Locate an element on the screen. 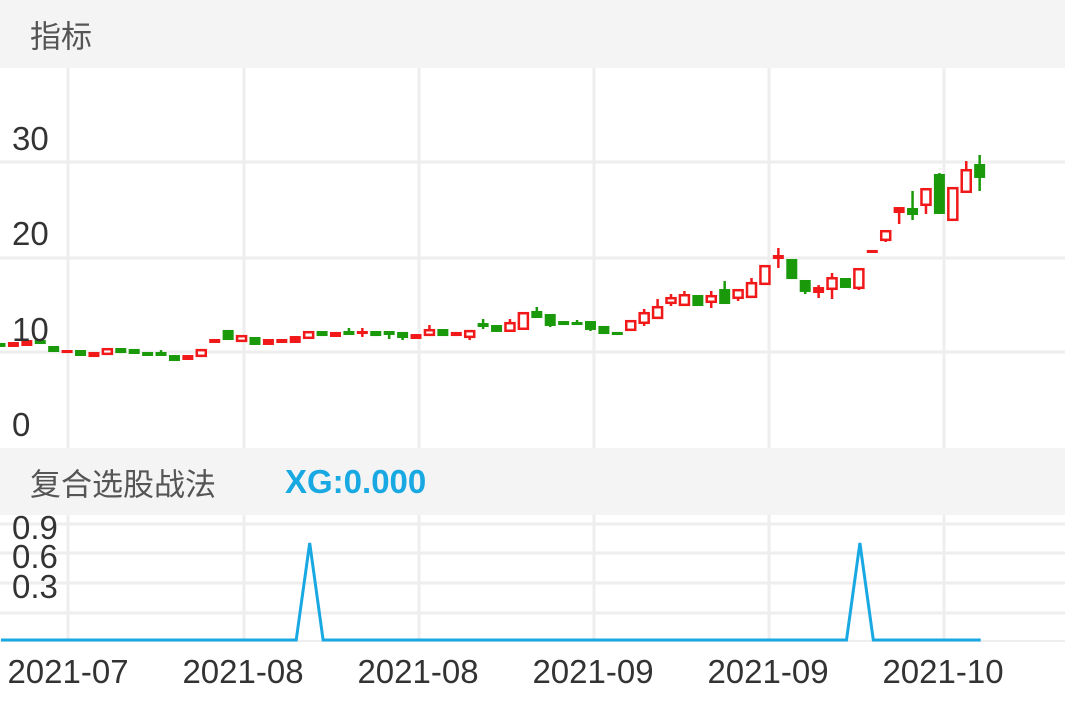 This screenshot has height=708, width=1065. x-tick-label: 2021-07 is located at coordinates (68, 671).